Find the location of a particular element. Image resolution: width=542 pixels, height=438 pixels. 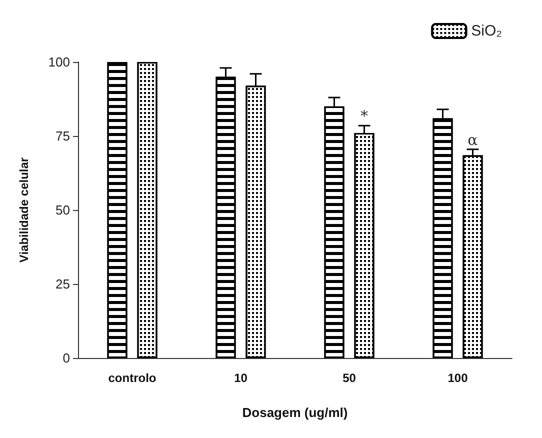

x-tick-label: 100 is located at coordinates (458, 378).